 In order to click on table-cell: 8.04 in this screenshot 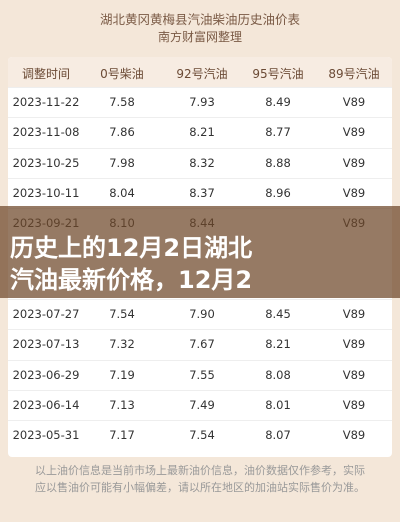, I will do `click(122, 192)`.